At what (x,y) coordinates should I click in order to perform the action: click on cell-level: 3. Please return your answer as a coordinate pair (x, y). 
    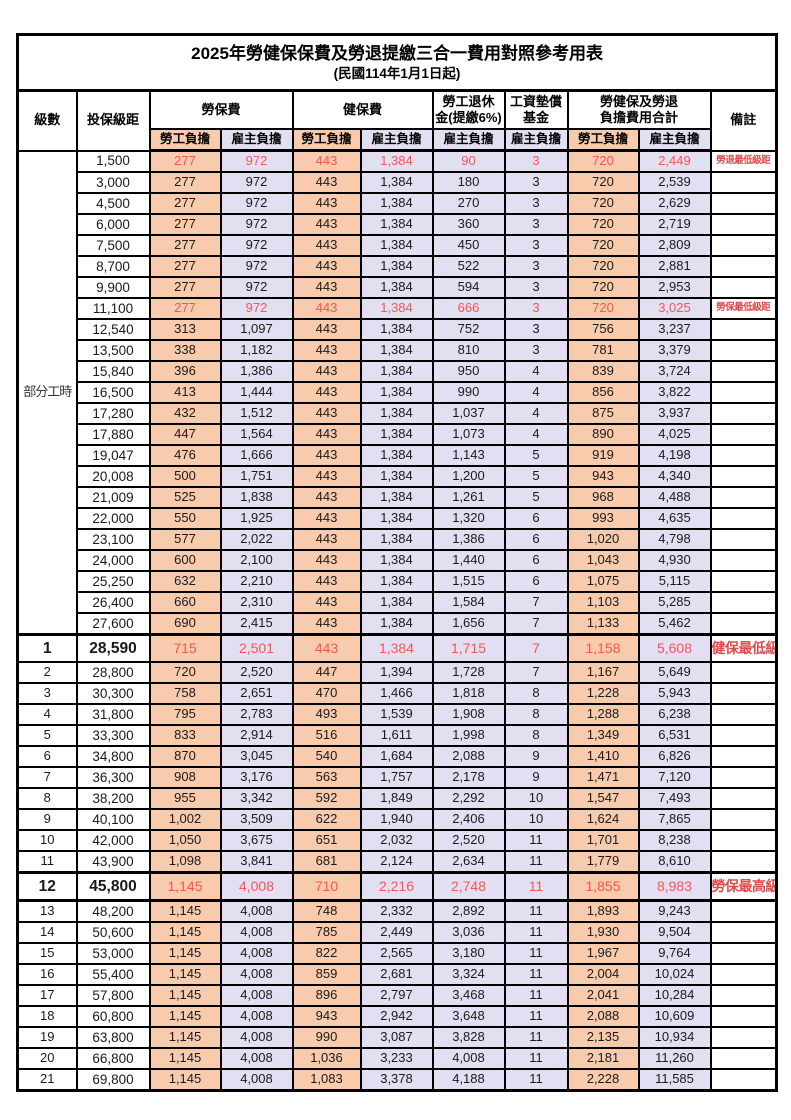
    Looking at the image, I should click on (47, 693).